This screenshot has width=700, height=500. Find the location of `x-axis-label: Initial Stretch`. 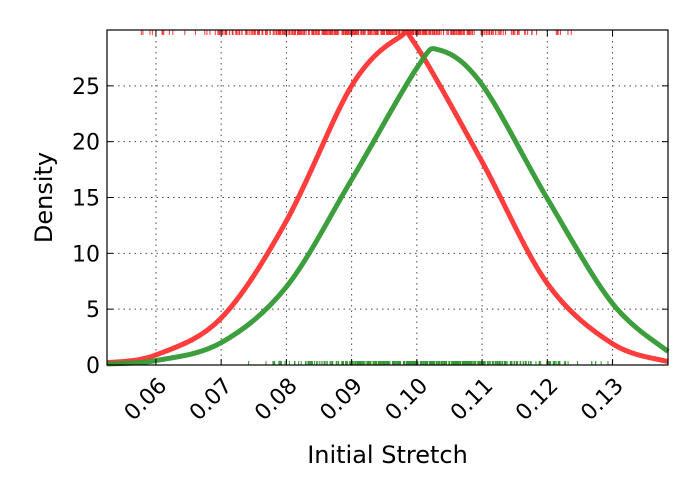

x-axis-label: Initial Stretch is located at coordinates (387, 455).